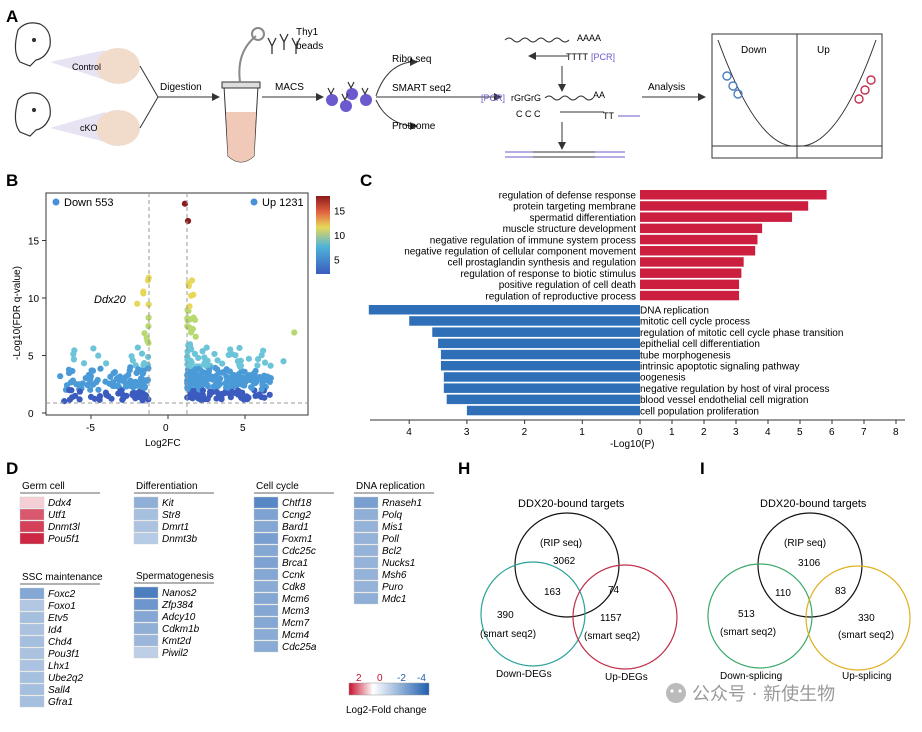  Describe the element at coordinates (498, 97) in the screenshot. I see `arrow-smart-head` at that location.